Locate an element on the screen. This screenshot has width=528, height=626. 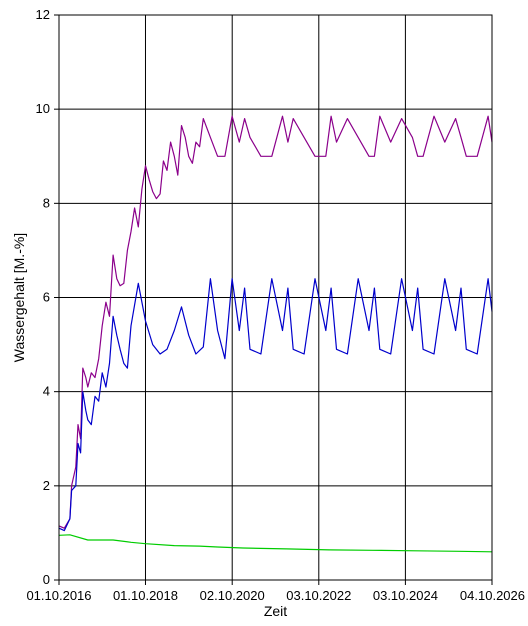
x-tick-label: 02.10.2020 is located at coordinates (232, 595).